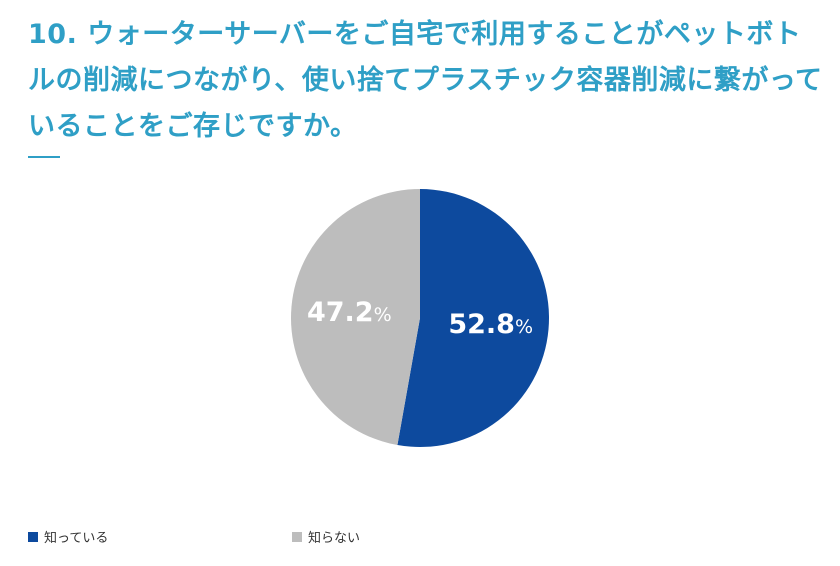 The height and width of the screenshot is (566, 840). I want to click on legend: 知っている 知らない, so click(420, 537).